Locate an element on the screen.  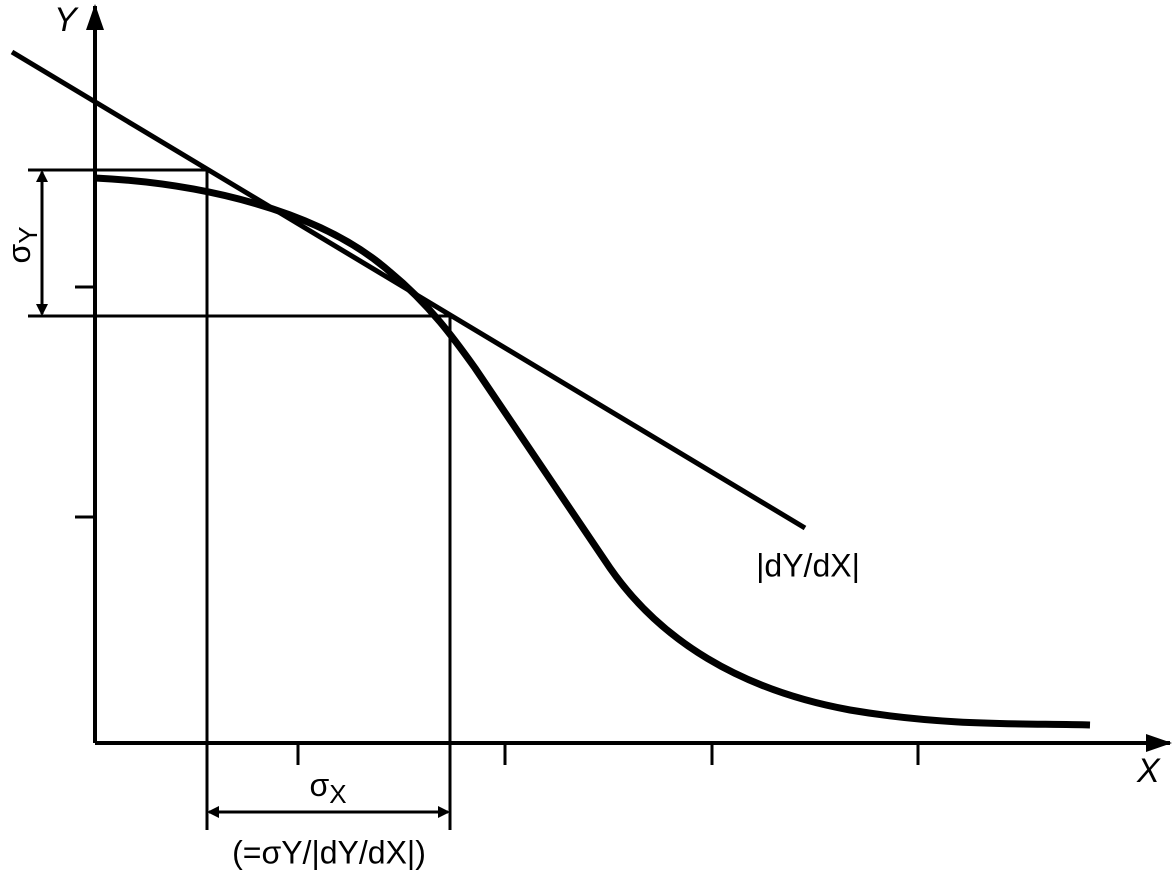
sigma-x-label: σX is located at coordinates (327, 787).